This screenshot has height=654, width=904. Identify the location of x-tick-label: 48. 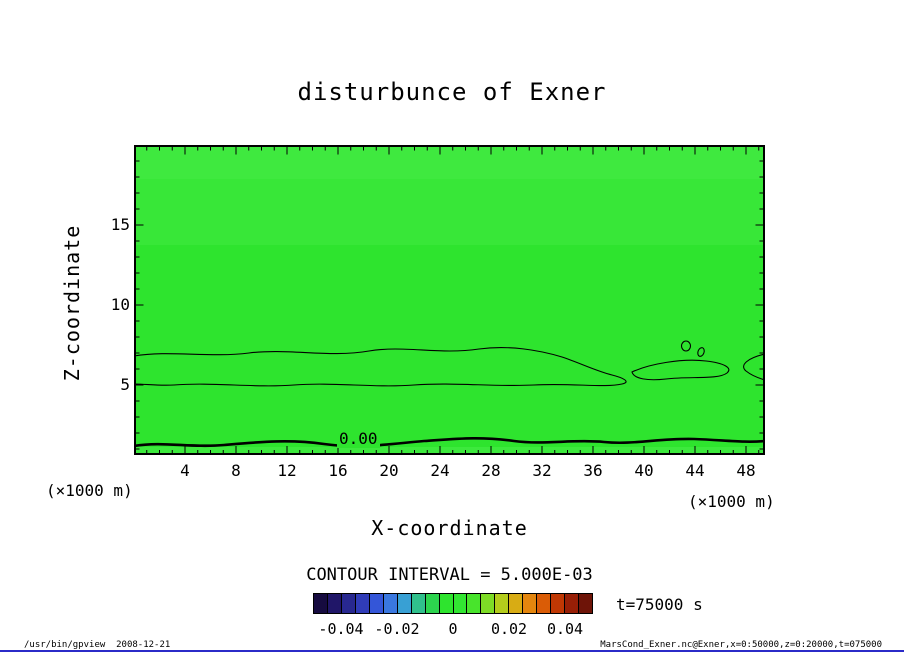
(746, 470).